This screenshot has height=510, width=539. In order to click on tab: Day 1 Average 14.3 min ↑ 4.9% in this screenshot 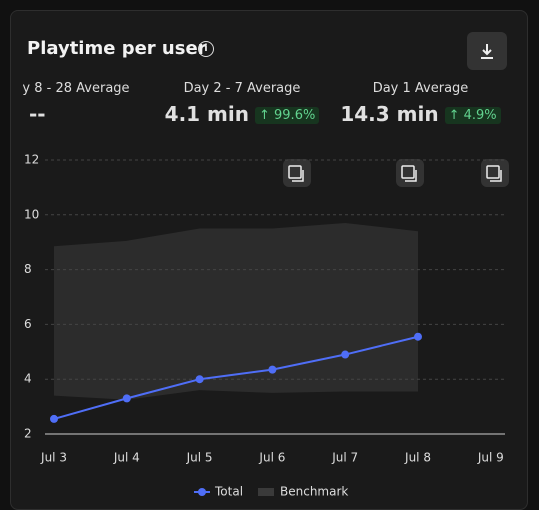, I will do `click(420, 103)`.